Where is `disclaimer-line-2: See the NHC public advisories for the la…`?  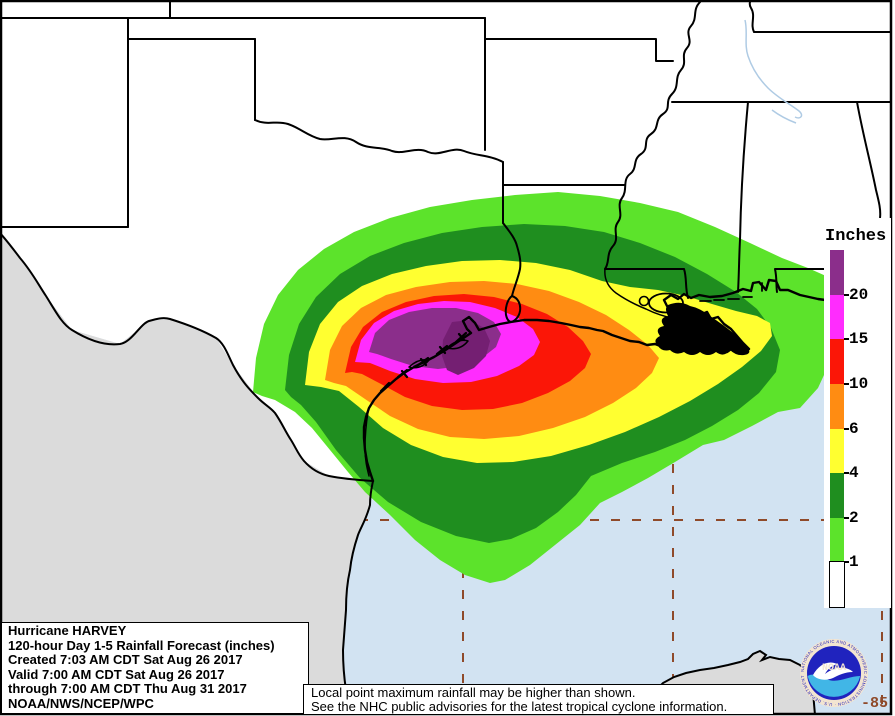 disclaimer-line-2: See the NHC public advisories for the la… is located at coordinates (519, 707).